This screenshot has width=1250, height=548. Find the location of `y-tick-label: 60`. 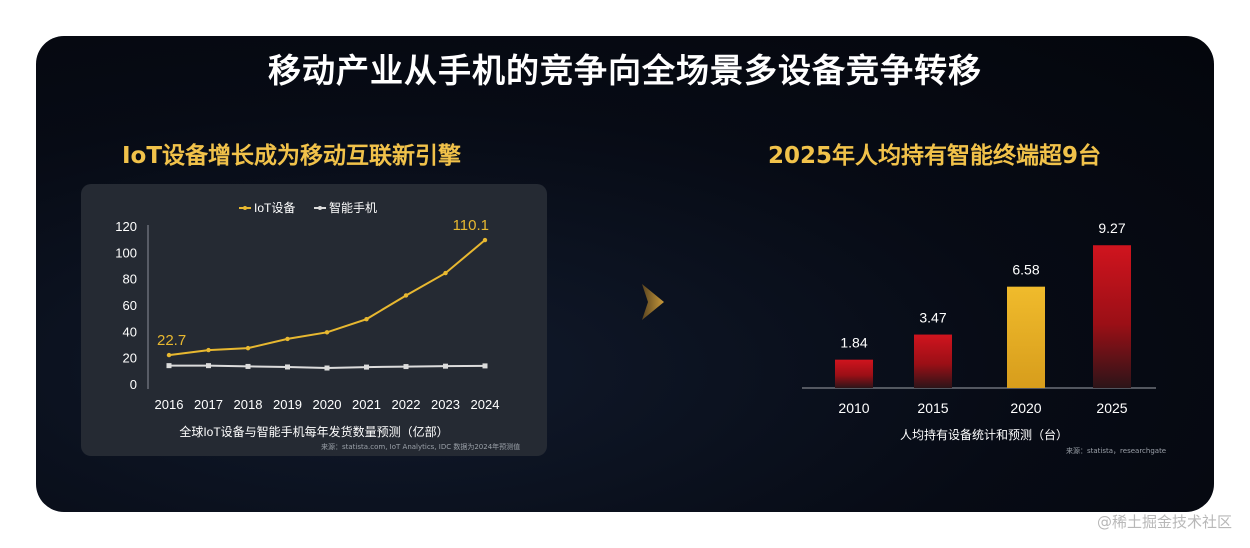

y-tick-label: 60 is located at coordinates (130, 305).